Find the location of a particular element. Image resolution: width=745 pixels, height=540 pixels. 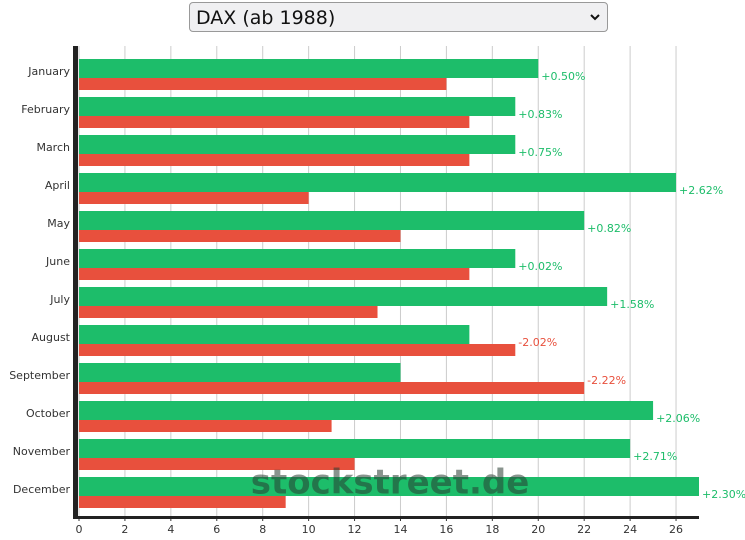

change-label: +0.50% is located at coordinates (563, 76).